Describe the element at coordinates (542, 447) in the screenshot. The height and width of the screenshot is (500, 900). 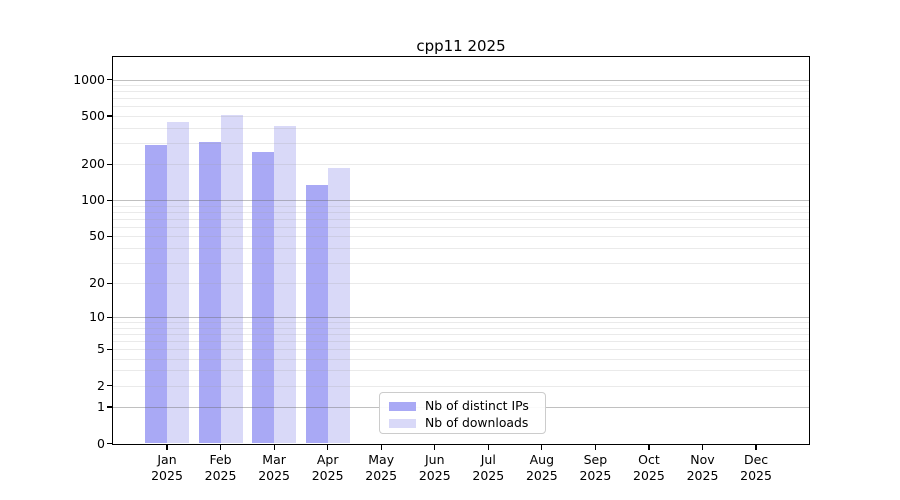
I see `x-tick-mark-aug` at that location.